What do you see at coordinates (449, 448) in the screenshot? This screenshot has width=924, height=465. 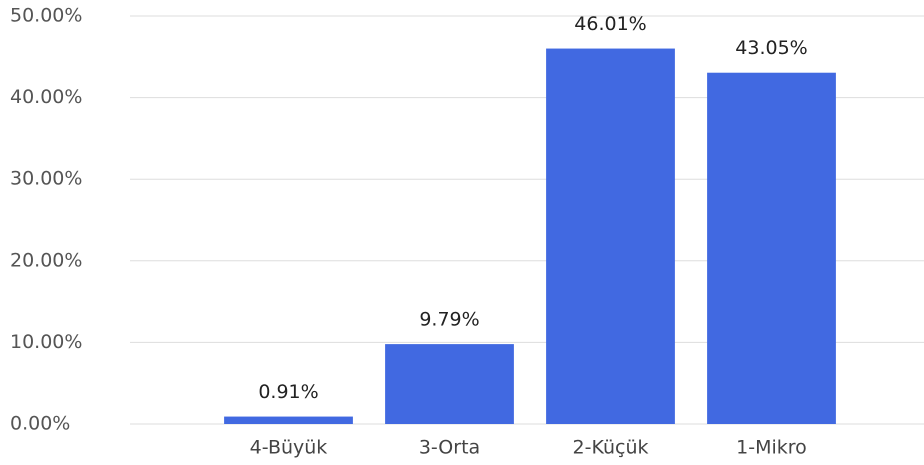 I see `x-tick-label: 3-Orta` at bounding box center [449, 448].